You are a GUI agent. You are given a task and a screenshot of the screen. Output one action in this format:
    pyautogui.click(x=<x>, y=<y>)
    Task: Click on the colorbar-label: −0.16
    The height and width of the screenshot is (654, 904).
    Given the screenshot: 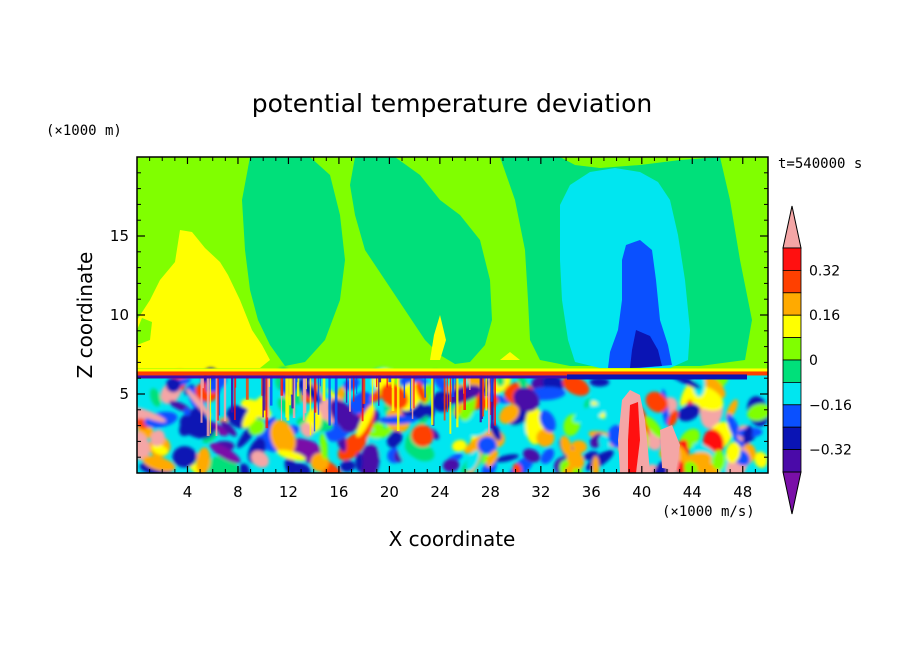 What is the action you would take?
    pyautogui.click(x=830, y=406)
    